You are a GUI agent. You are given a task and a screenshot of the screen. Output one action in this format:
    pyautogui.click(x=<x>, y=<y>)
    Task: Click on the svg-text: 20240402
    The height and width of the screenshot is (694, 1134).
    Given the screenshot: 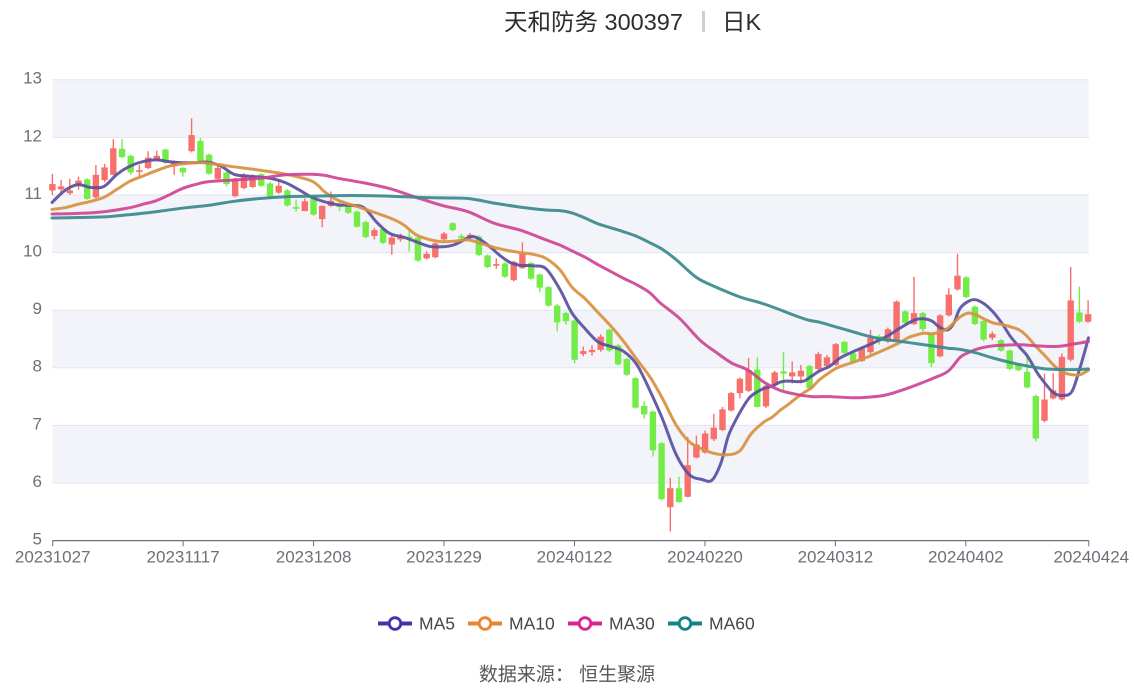 What is the action you would take?
    pyautogui.click(x=966, y=557)
    